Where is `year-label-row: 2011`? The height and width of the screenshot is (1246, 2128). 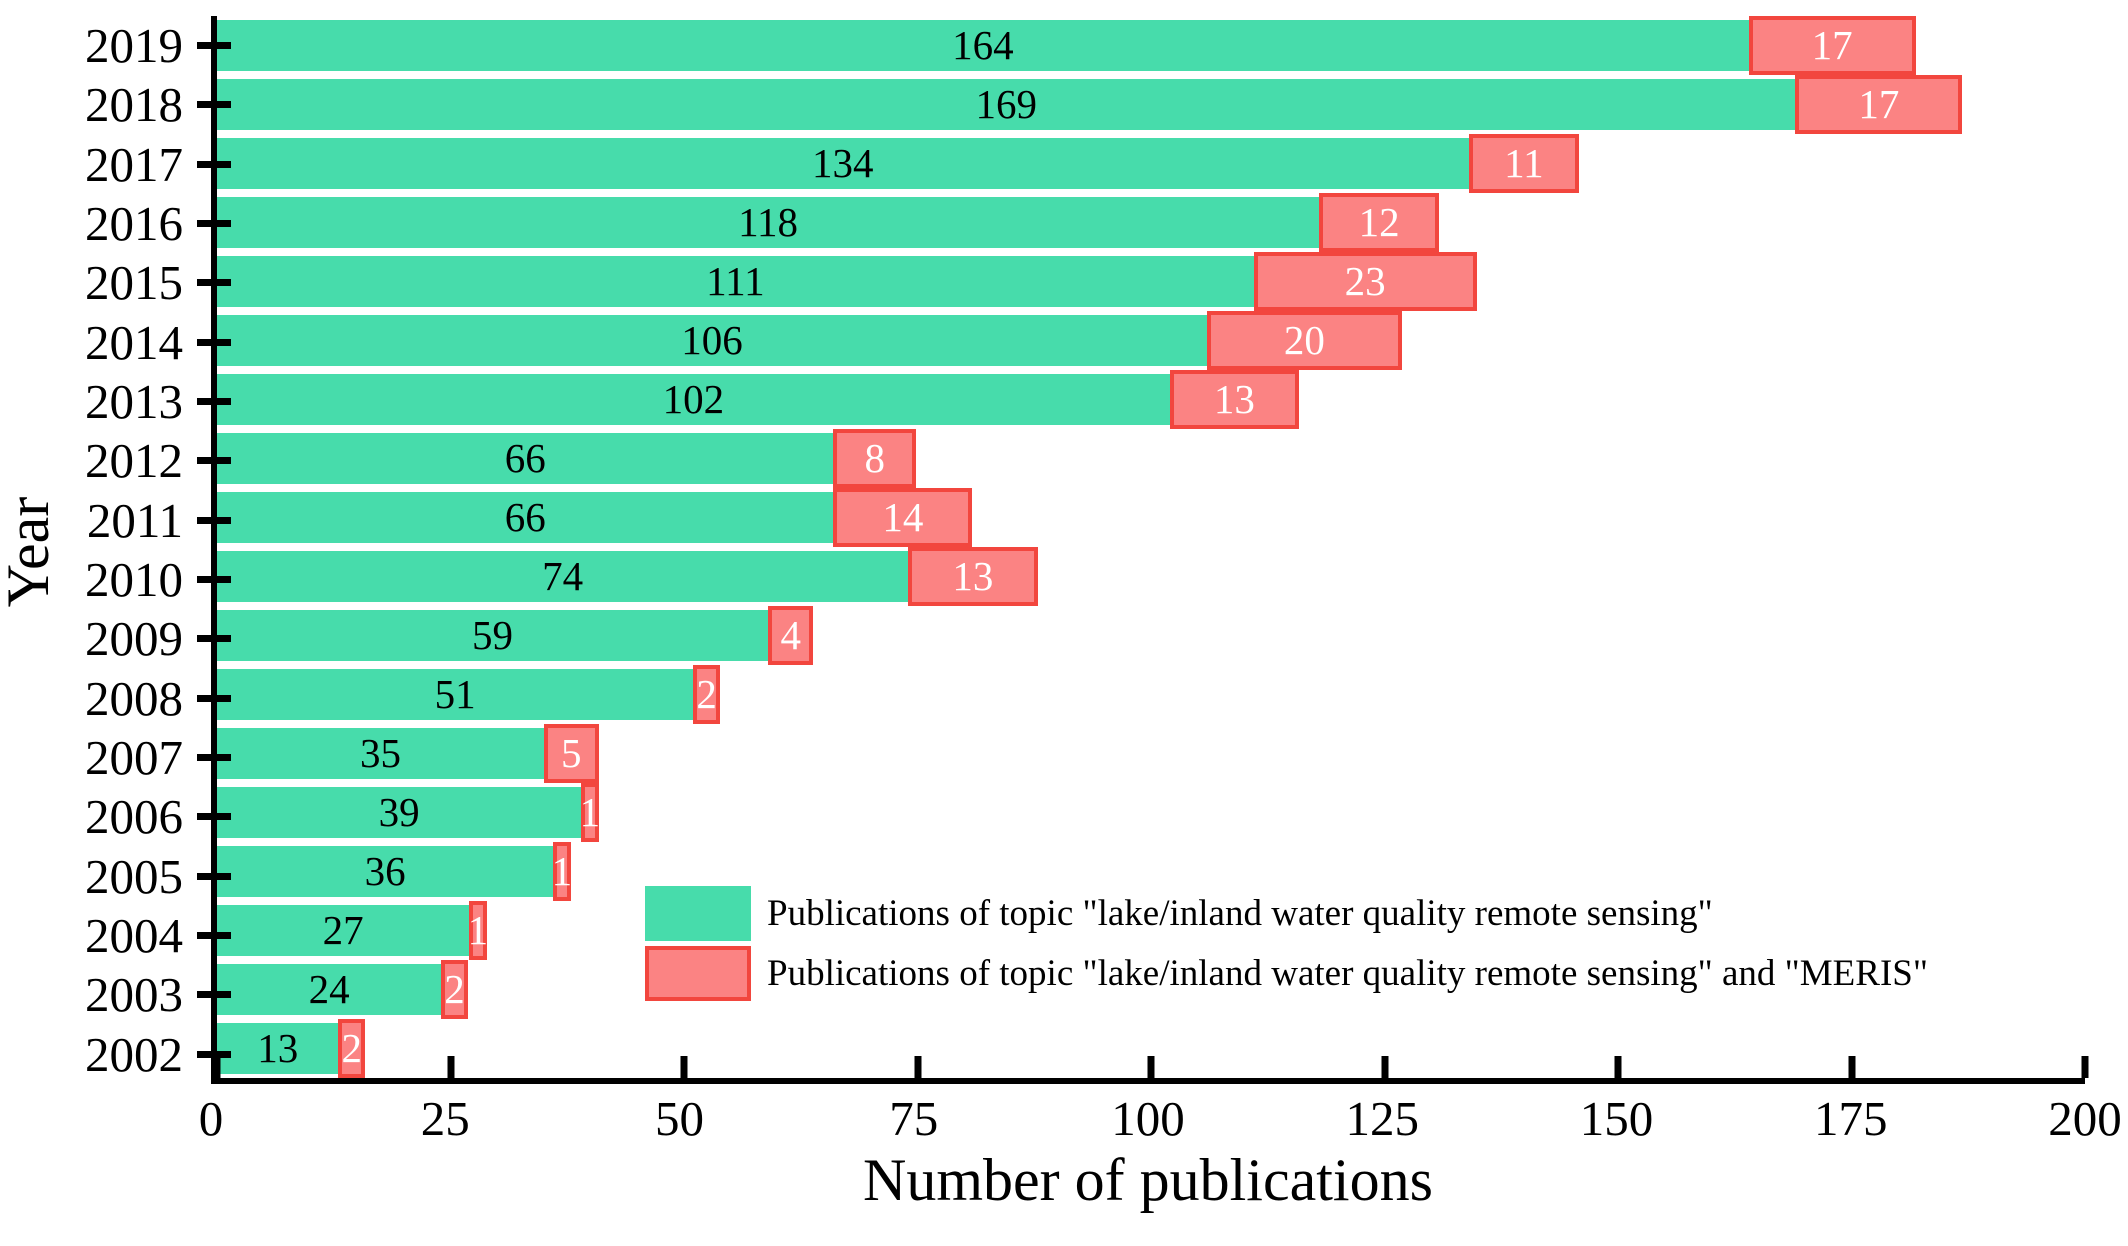 year-label-row: 2011 is located at coordinates (115, 520).